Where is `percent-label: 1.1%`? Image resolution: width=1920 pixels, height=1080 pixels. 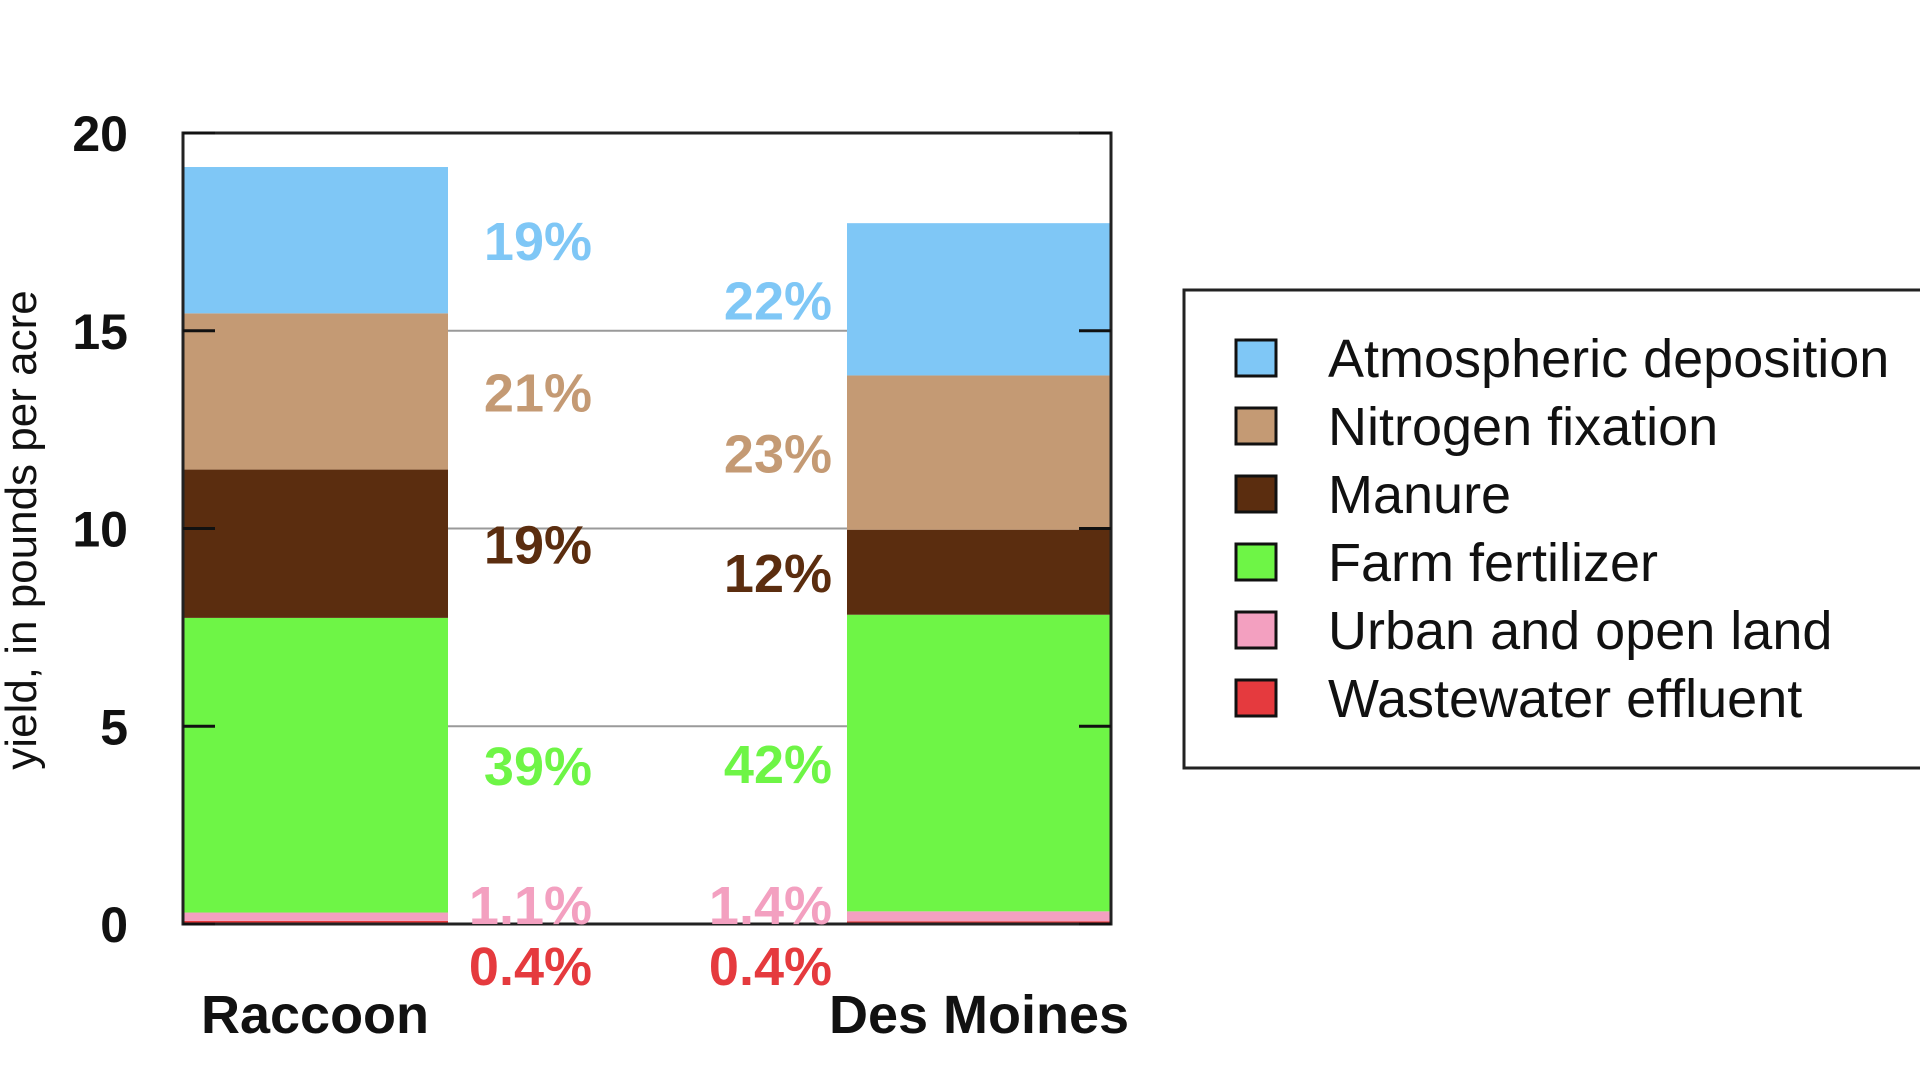
percent-label: 1.1% is located at coordinates (530, 906).